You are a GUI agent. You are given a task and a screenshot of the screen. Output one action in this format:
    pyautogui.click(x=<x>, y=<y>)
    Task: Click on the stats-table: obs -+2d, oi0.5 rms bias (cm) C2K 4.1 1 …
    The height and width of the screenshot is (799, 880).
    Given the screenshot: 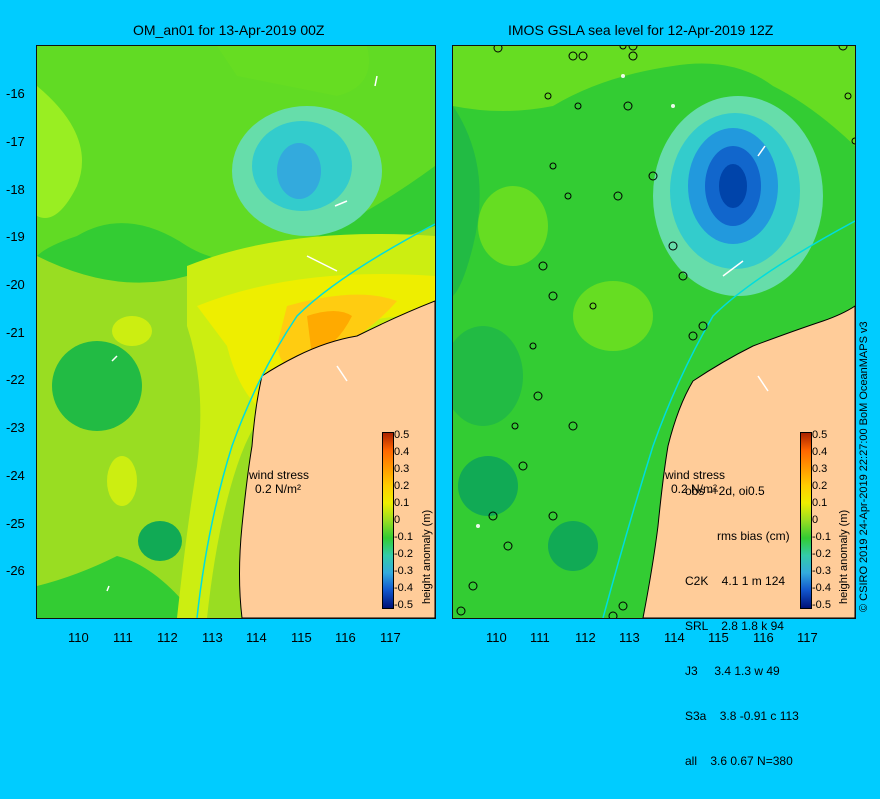 What is the action you would take?
    pyautogui.click(x=742, y=626)
    